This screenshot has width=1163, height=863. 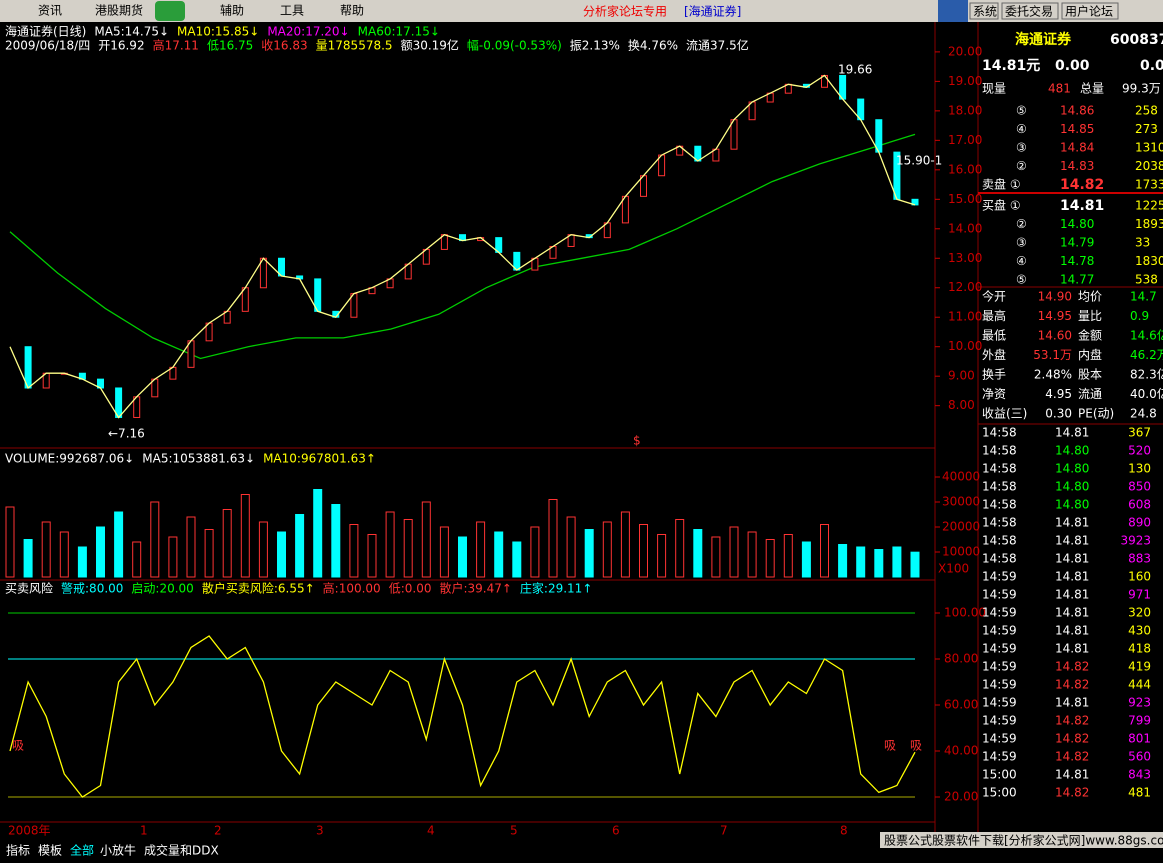 What do you see at coordinates (1149, 185) in the screenshot?
I see `level-volume: 1733` at bounding box center [1149, 185].